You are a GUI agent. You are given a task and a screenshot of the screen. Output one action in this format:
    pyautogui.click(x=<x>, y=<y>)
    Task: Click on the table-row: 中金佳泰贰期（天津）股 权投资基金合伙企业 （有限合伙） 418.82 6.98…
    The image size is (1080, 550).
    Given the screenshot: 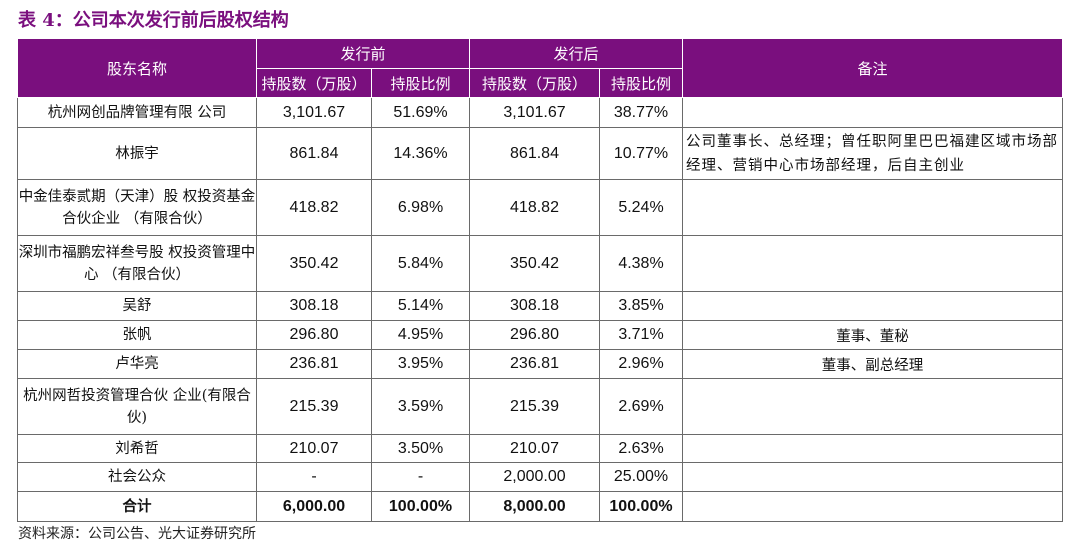 What is the action you would take?
    pyautogui.click(x=540, y=207)
    